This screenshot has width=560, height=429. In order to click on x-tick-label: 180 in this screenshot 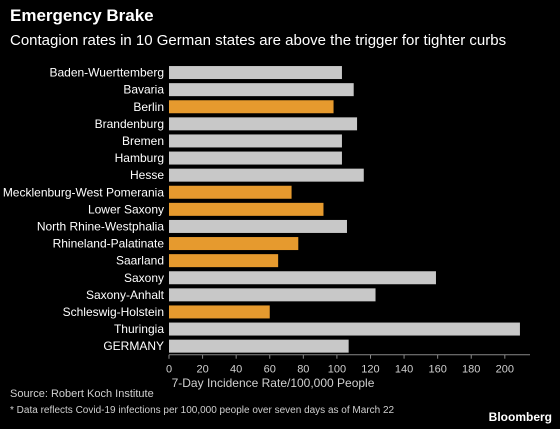, I will do `click(471, 370)`.